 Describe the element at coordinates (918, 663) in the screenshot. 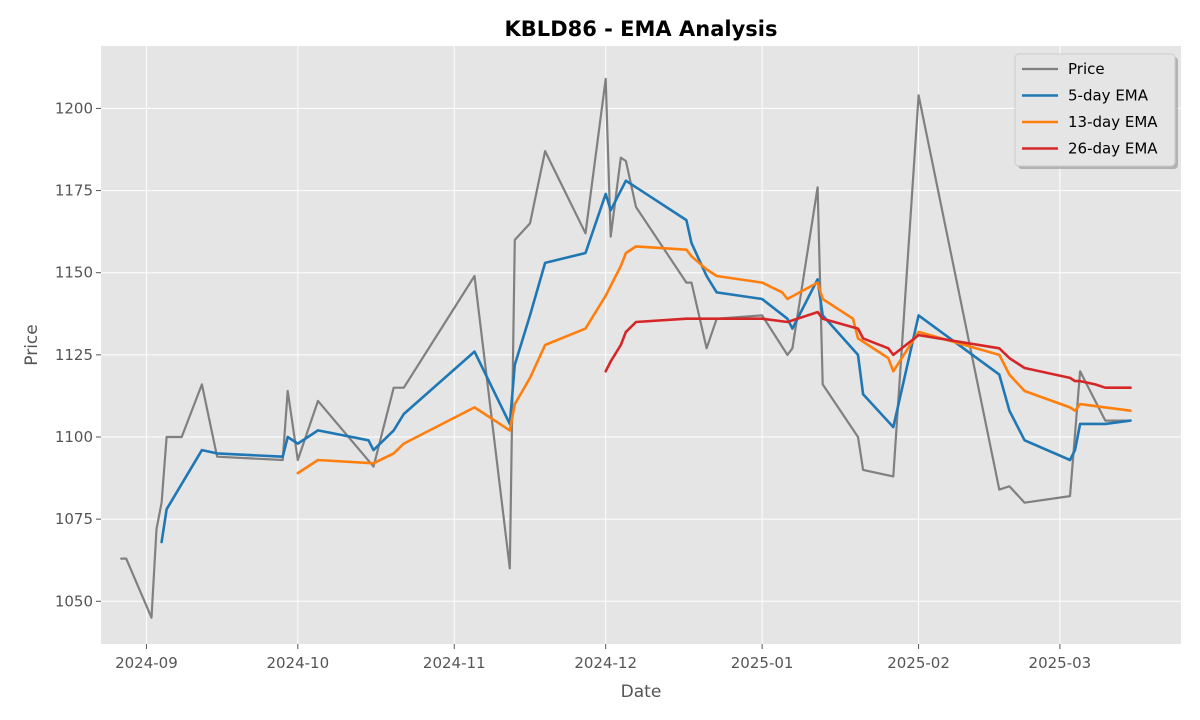

I see `x-tick-label: 2025-02` at that location.